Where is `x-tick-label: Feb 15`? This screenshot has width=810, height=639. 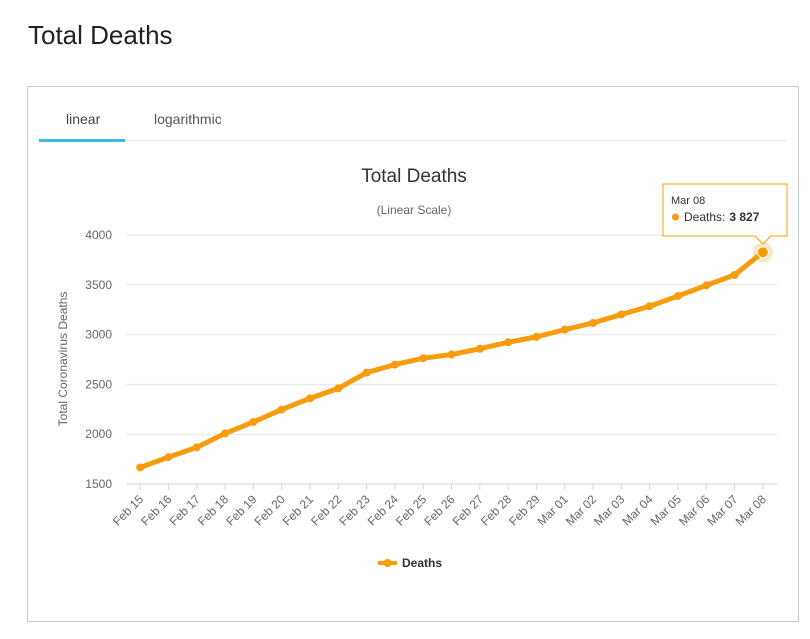 x-tick-label: Feb 15 is located at coordinates (128, 510).